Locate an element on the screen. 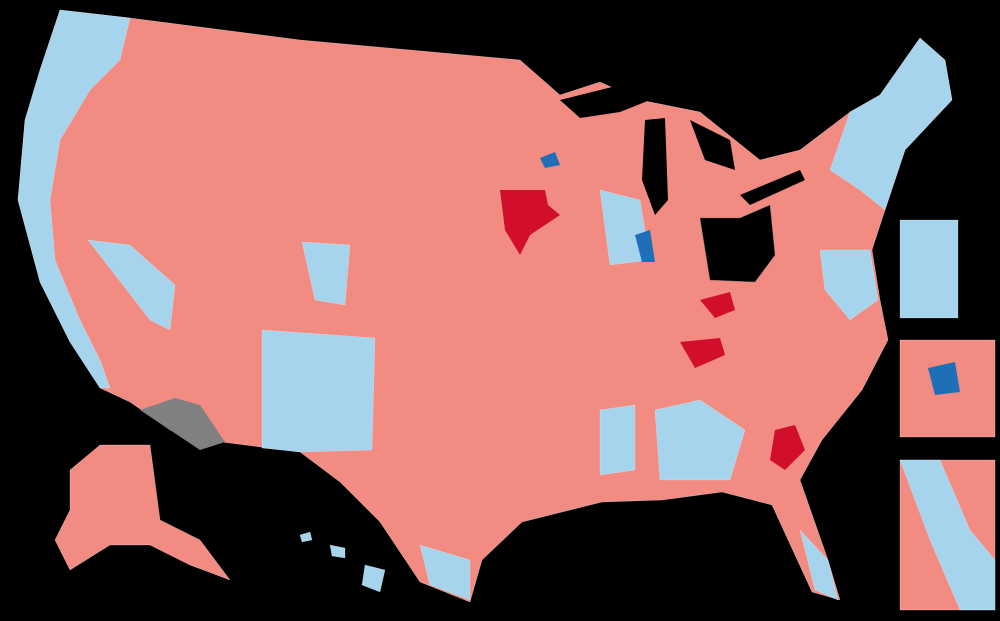 This screenshot has width=1000, height=621. west-coast is located at coordinates (74, 199).